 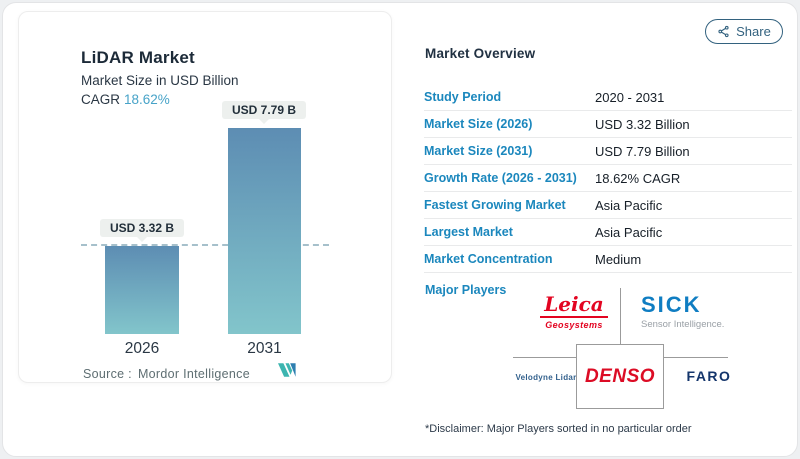 What do you see at coordinates (638, 178) in the screenshot?
I see `row-value: 18.62% CAGR` at bounding box center [638, 178].